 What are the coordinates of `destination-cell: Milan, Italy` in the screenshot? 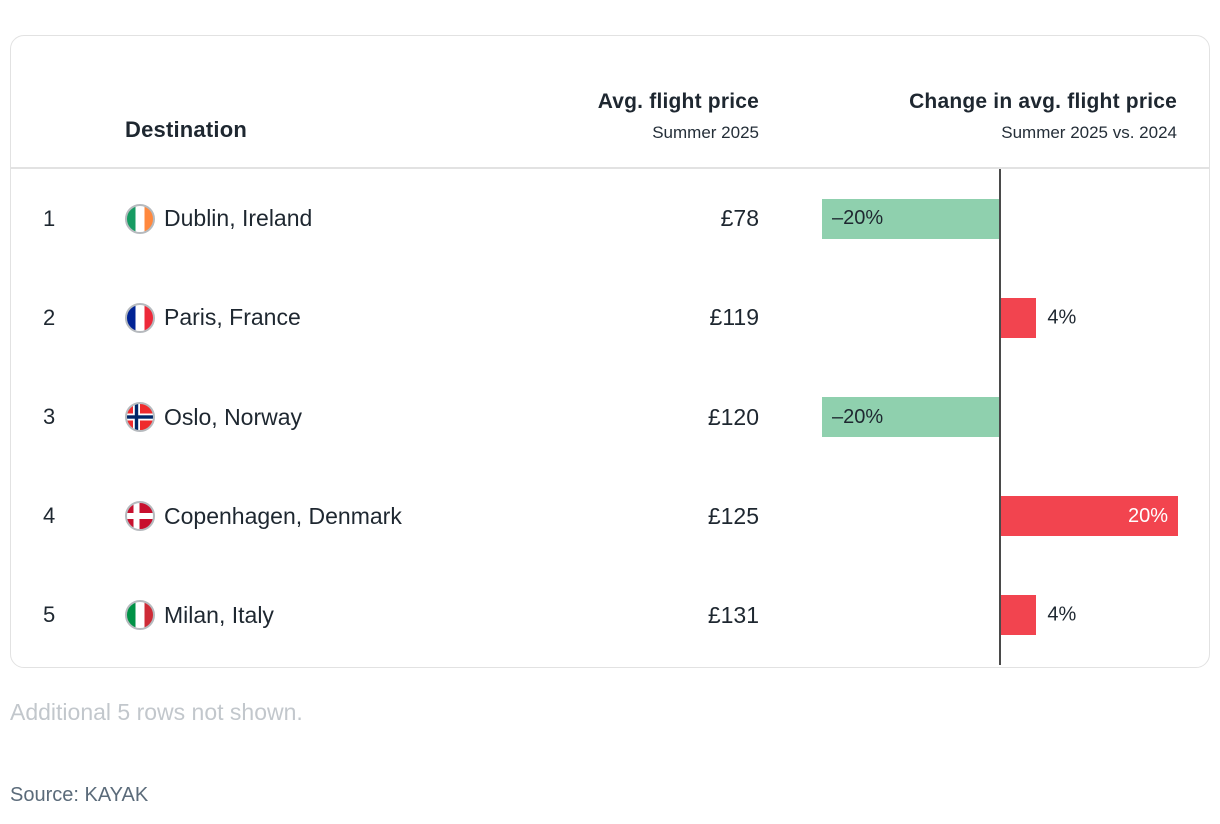 It's located at (416, 615).